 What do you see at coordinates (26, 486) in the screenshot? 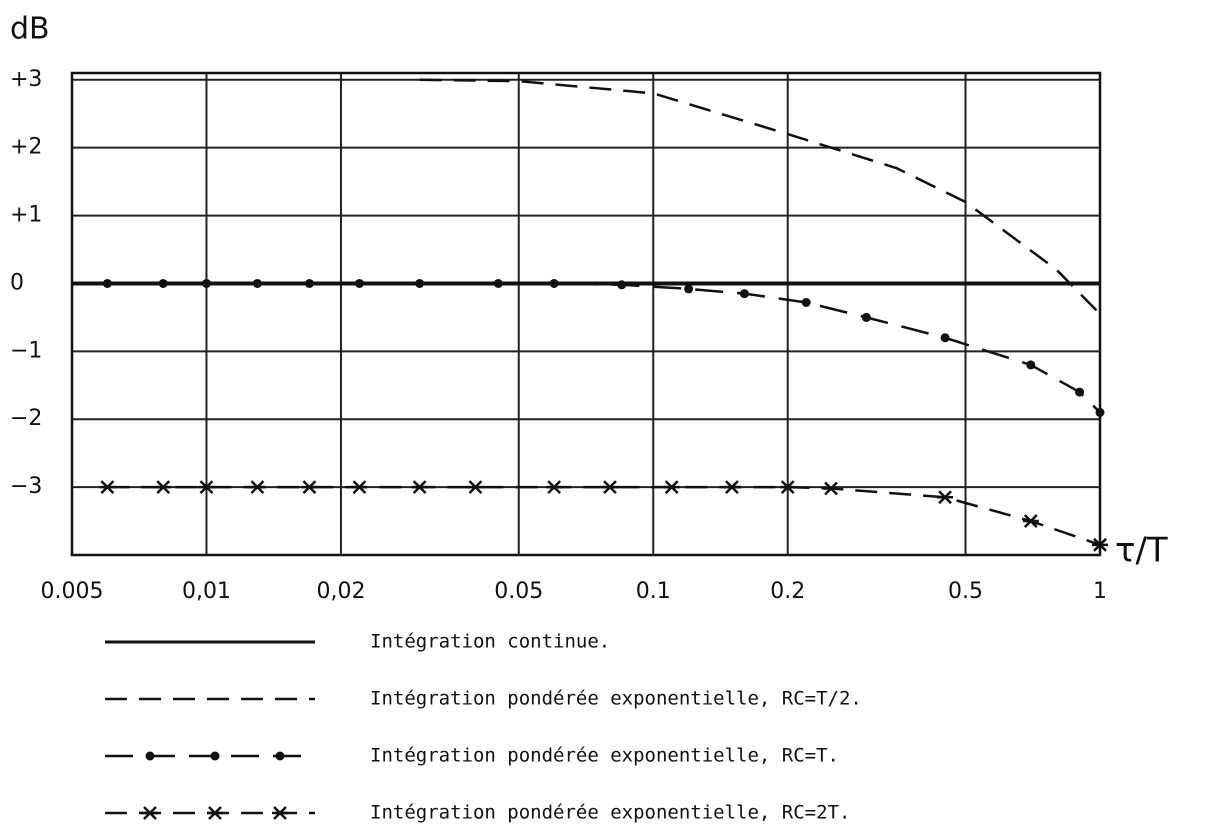
I see `y-tick-label: −3` at bounding box center [26, 486].